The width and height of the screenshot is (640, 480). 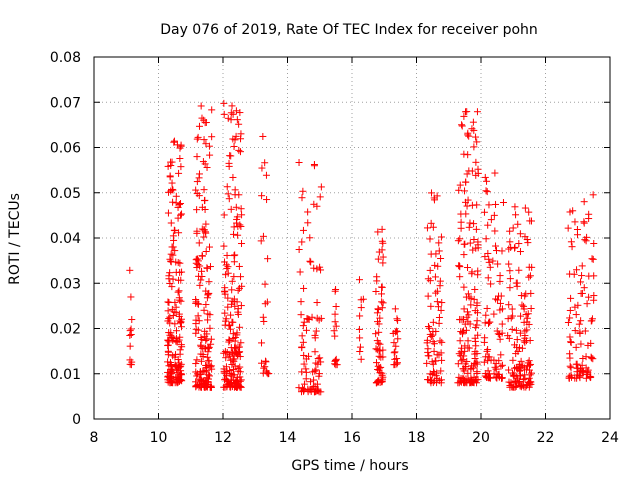 What do you see at coordinates (76, 420) in the screenshot?
I see `y-tick-label: 0` at bounding box center [76, 420].